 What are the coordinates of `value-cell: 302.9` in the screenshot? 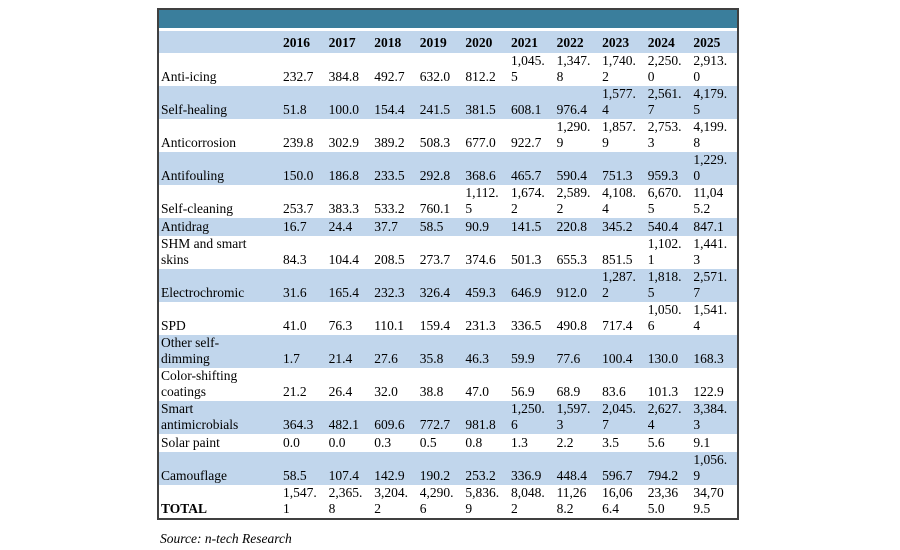 It's located at (343, 142).